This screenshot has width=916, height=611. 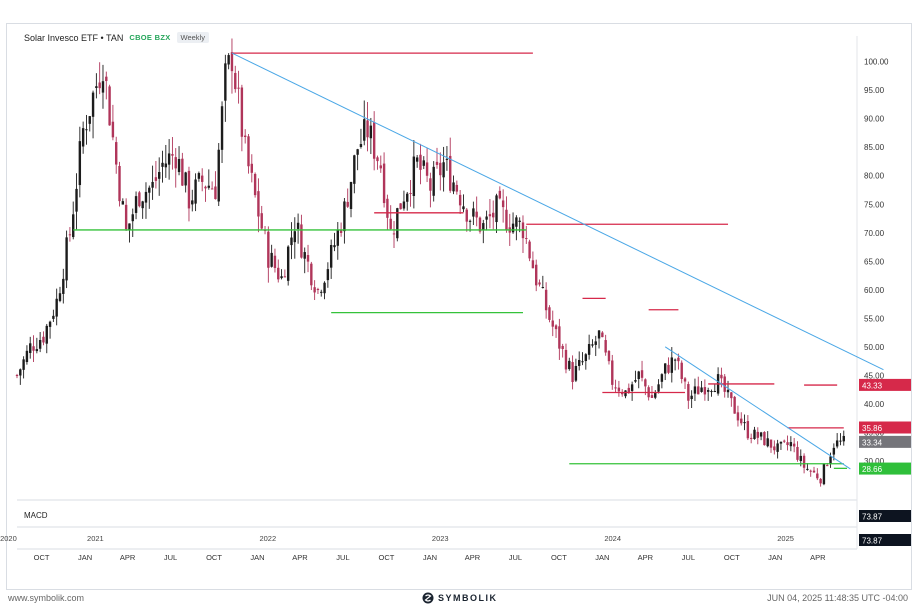 What do you see at coordinates (837, 598) in the screenshot?
I see `timestamp: JUN 04, 2025 11:48:35 UTC -04:00` at bounding box center [837, 598].